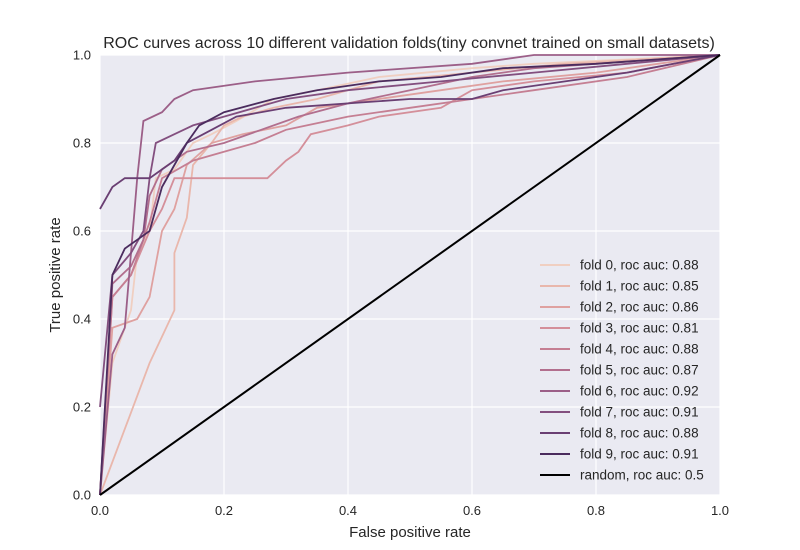  What do you see at coordinates (639, 307) in the screenshot?
I see `legend-label-2: fold 2, roc auc: 0.86` at bounding box center [639, 307].